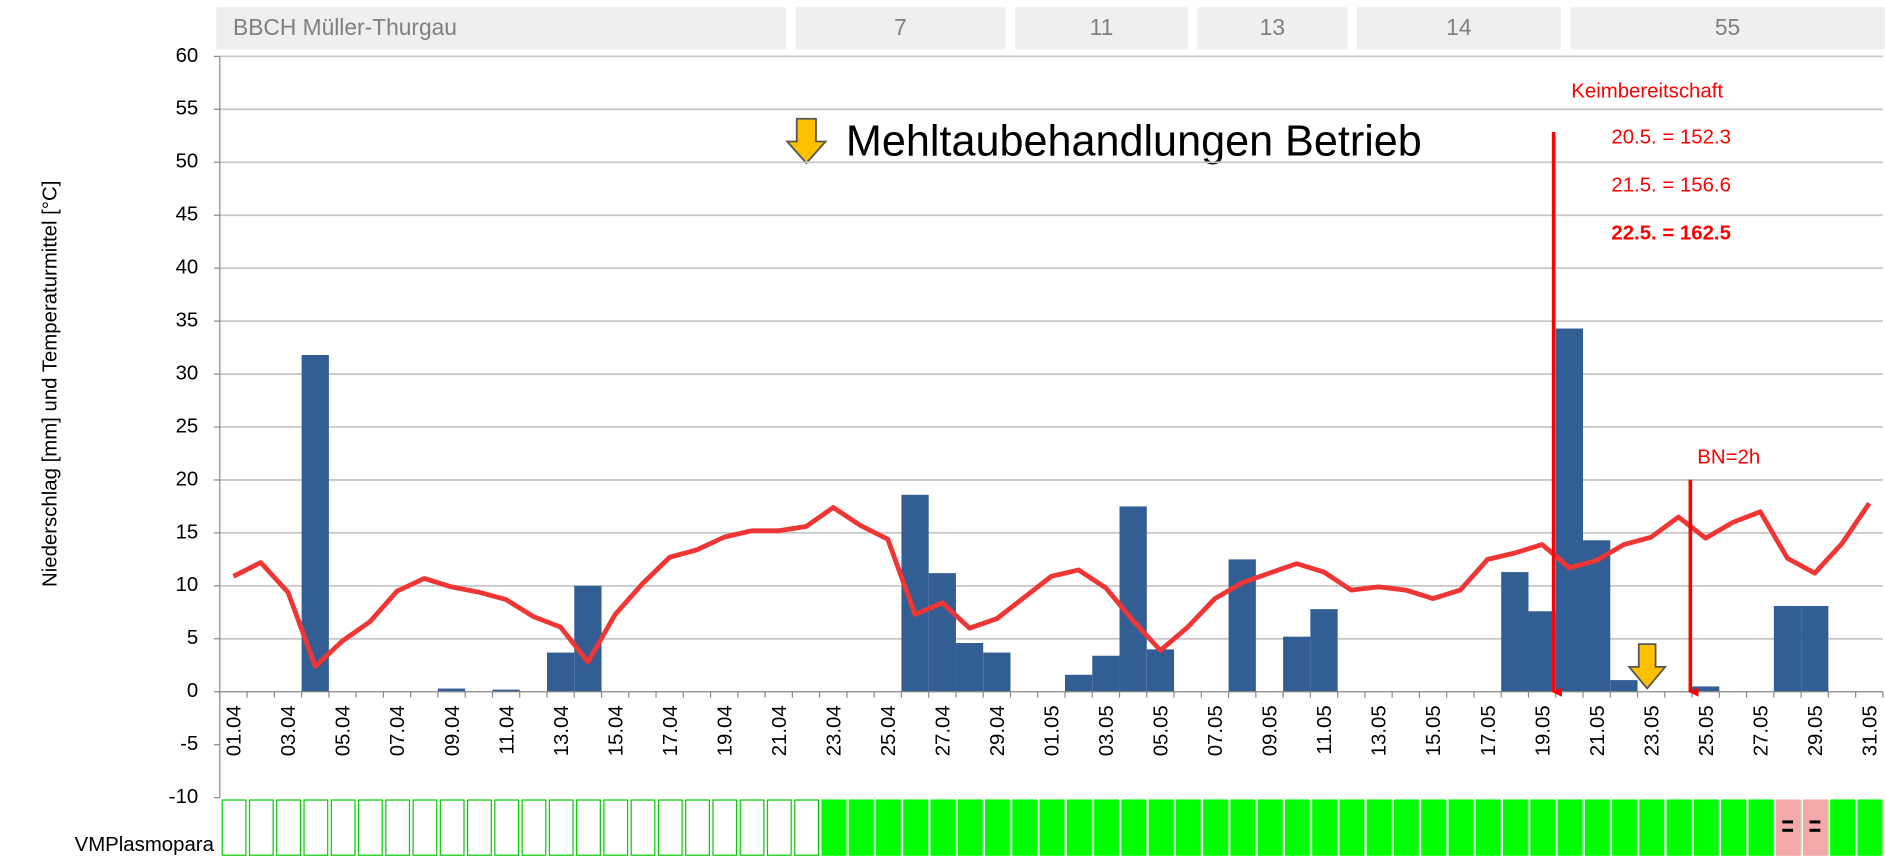 This screenshot has height=860, width=1885. I want to click on y-tick-label: 20, so click(187, 479).